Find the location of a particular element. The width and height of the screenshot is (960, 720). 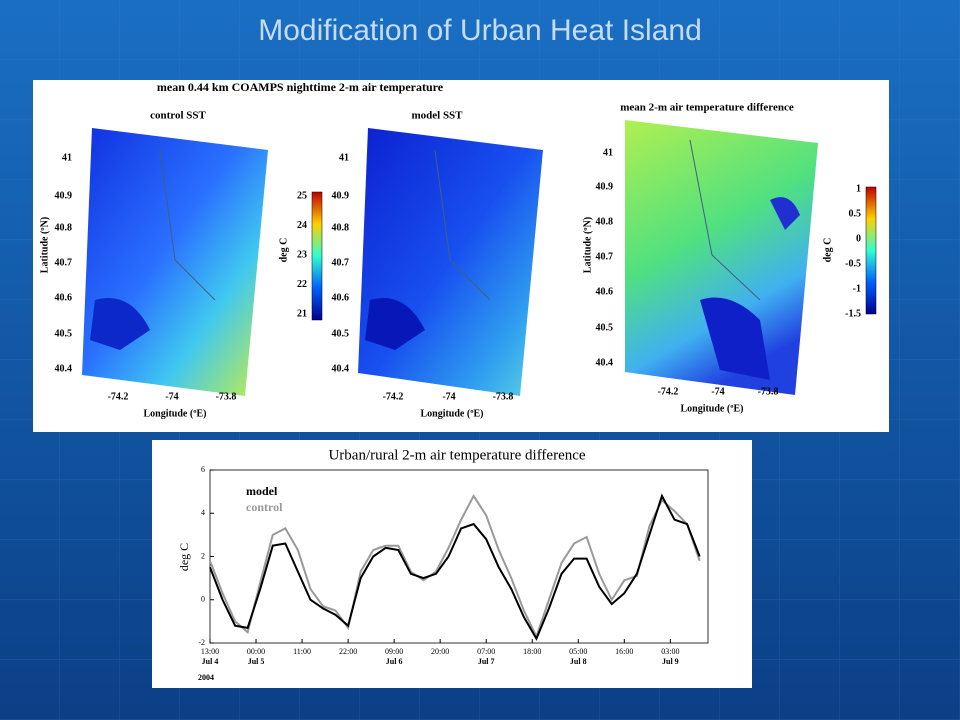

colorbar-tick-label: 1 is located at coordinates (858, 188).